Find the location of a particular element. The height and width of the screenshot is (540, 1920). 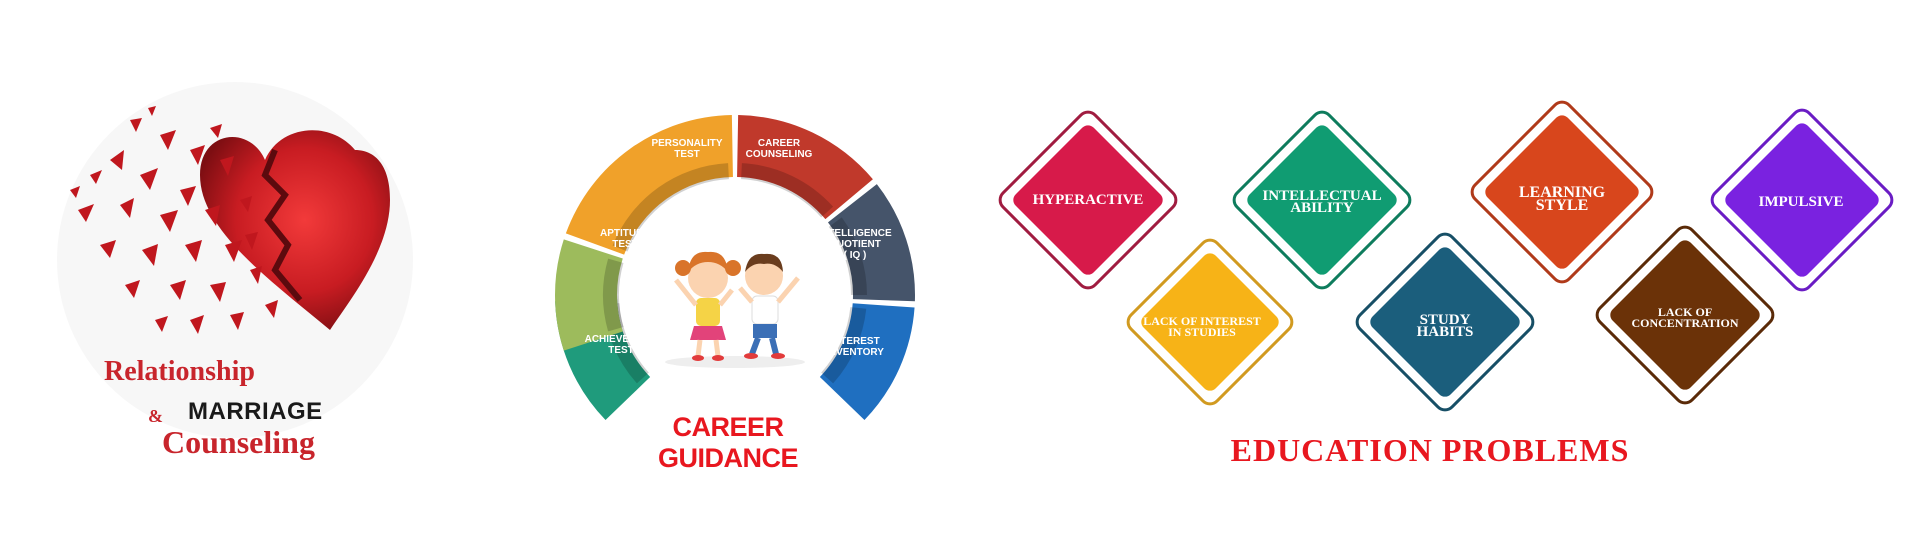

diamond-frame-impulsive is located at coordinates (1802, 200).